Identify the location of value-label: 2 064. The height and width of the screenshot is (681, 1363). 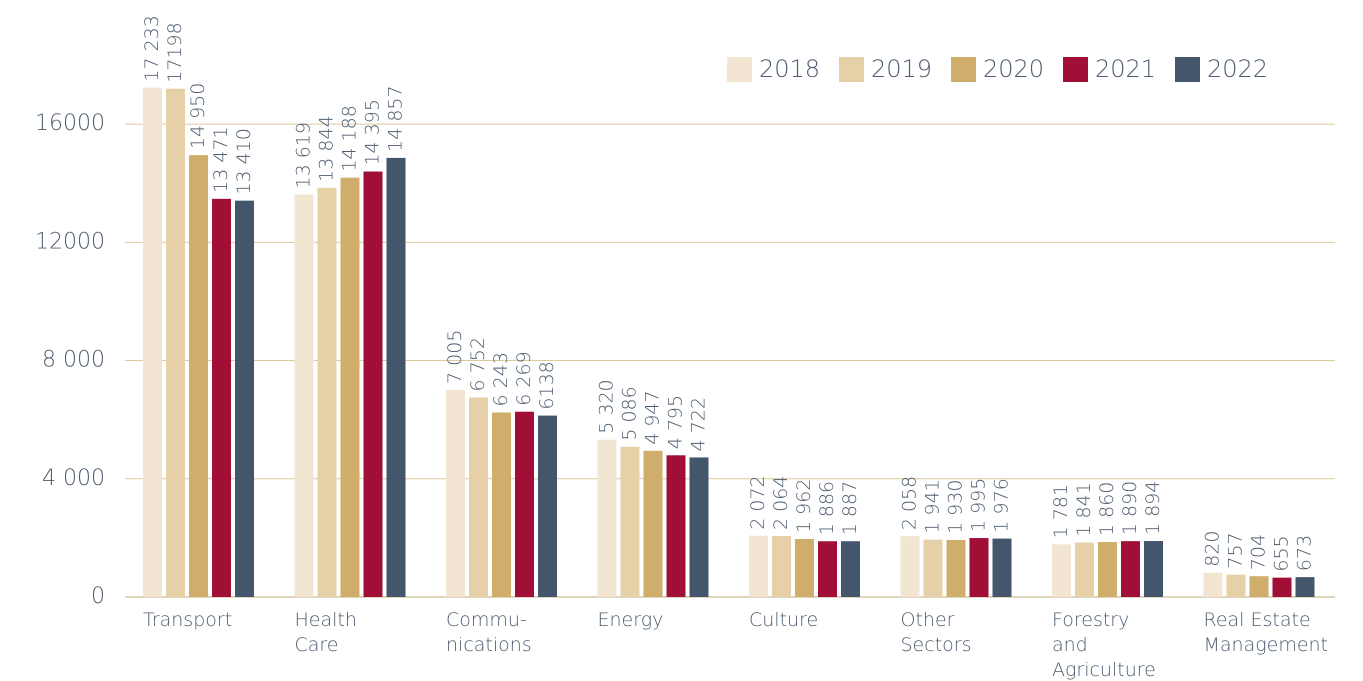
(781, 503).